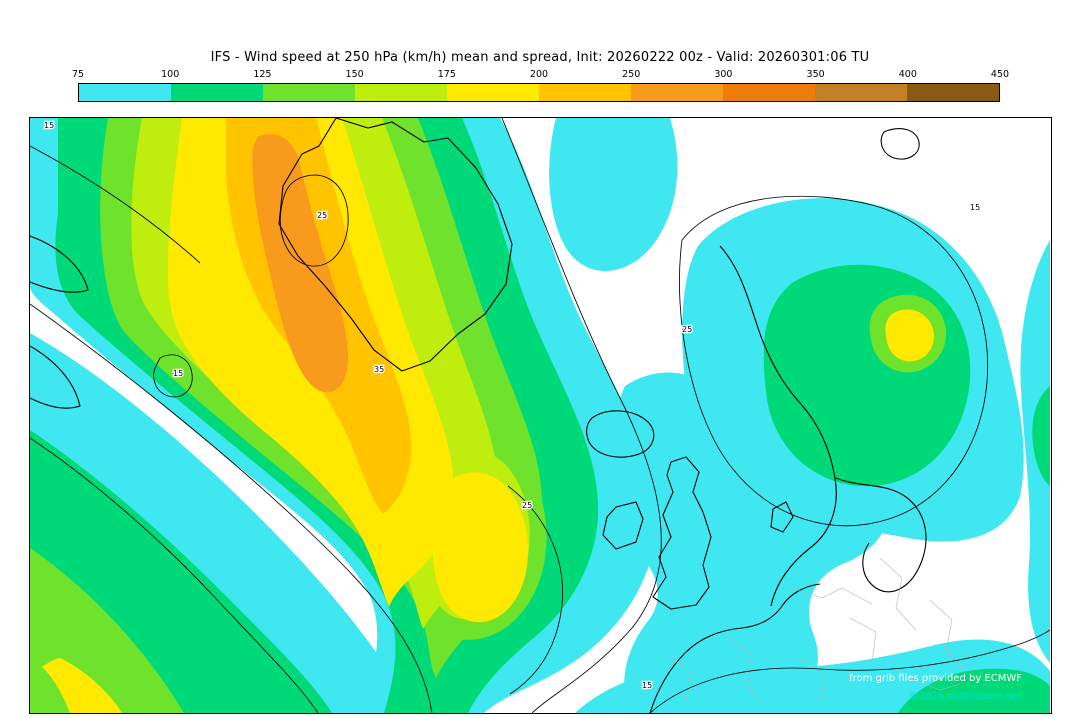 Image resolution: width=1080 pixels, height=718 pixels. Describe the element at coordinates (623, 525) in the screenshot. I see `ireland-coastline` at that location.